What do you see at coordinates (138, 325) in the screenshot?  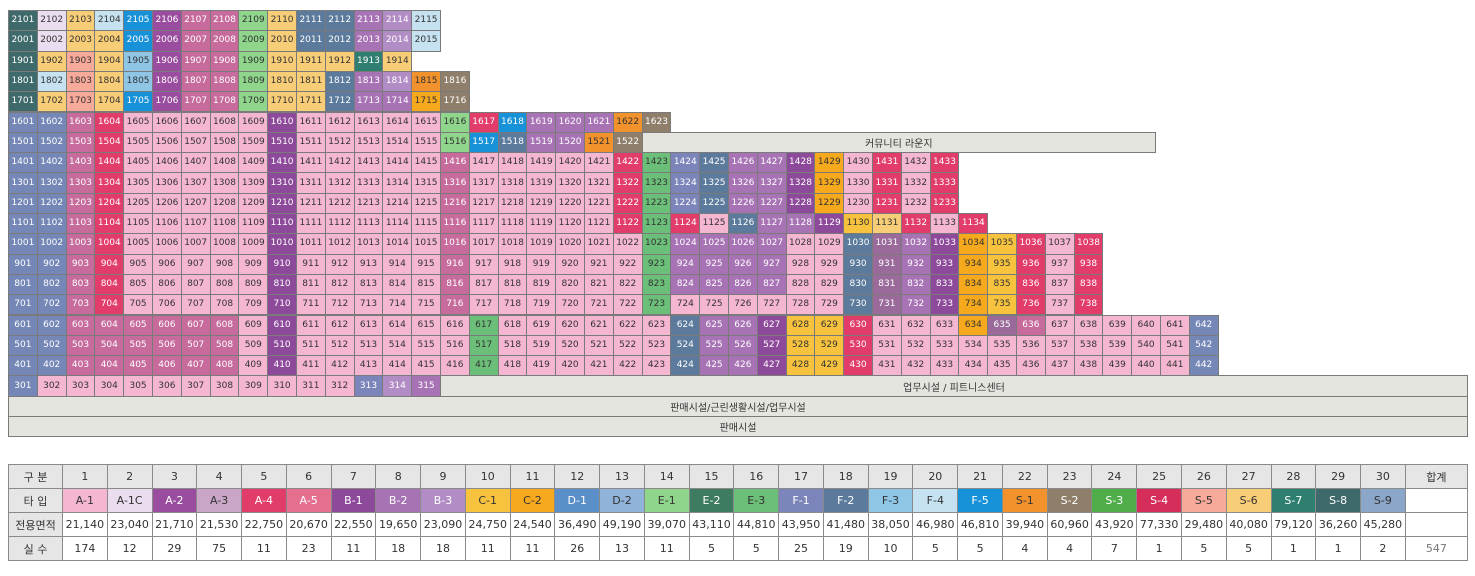 I see `unit-cell: 605` at bounding box center [138, 325].